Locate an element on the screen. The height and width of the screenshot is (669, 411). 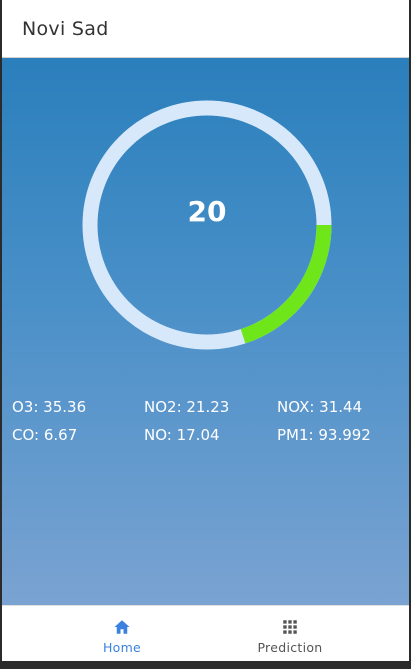
grid-icon is located at coordinates (290, 627).